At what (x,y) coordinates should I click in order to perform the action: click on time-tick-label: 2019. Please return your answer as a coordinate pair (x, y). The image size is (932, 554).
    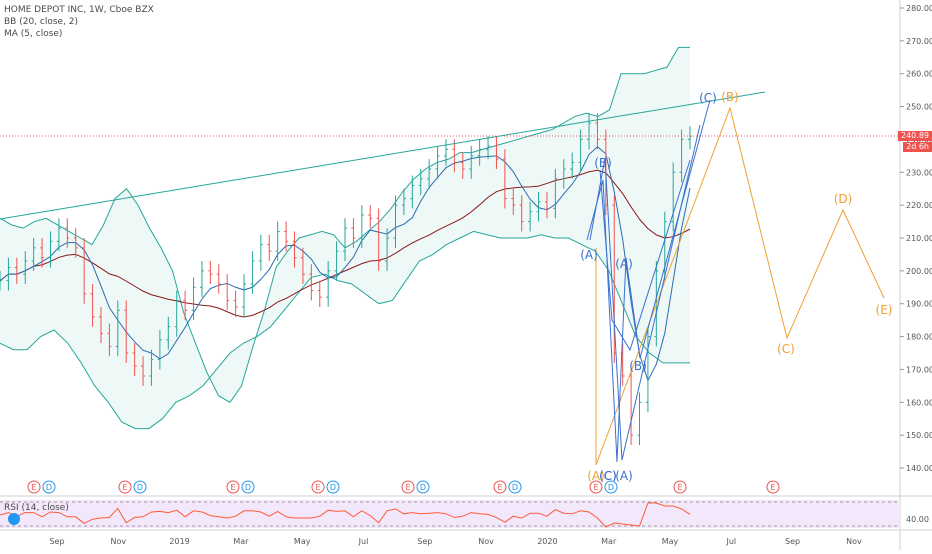
    Looking at the image, I should click on (179, 541).